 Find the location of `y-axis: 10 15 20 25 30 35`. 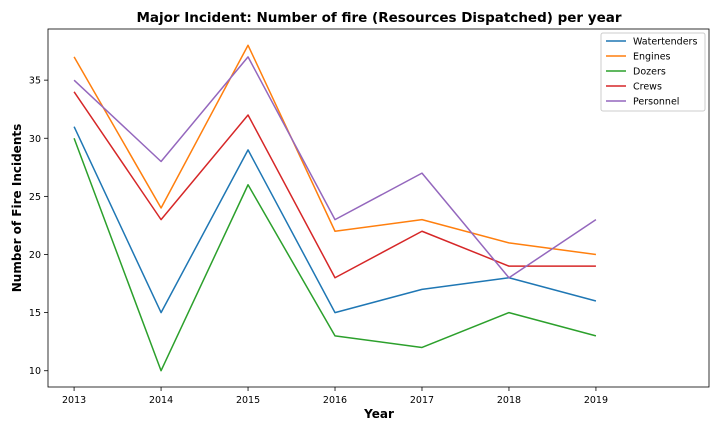

y-axis: 10 15 20 25 30 35 is located at coordinates (38, 226).